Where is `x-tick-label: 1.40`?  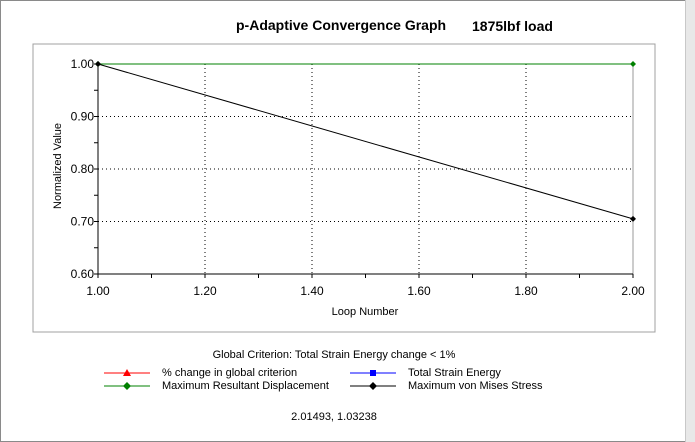 x-tick-label: 1.40 is located at coordinates (312, 291).